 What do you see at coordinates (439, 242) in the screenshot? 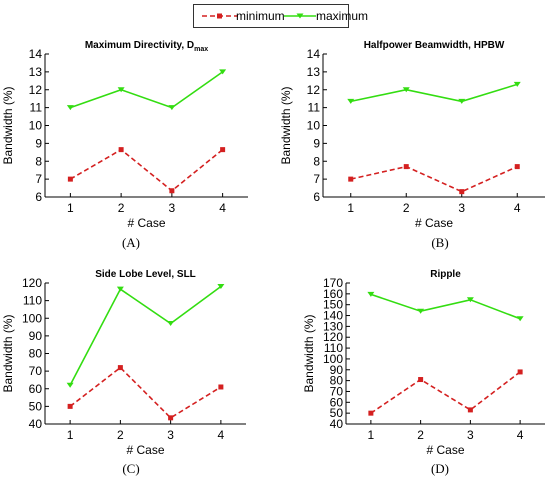
I see `panel-label: (B)` at bounding box center [439, 242].